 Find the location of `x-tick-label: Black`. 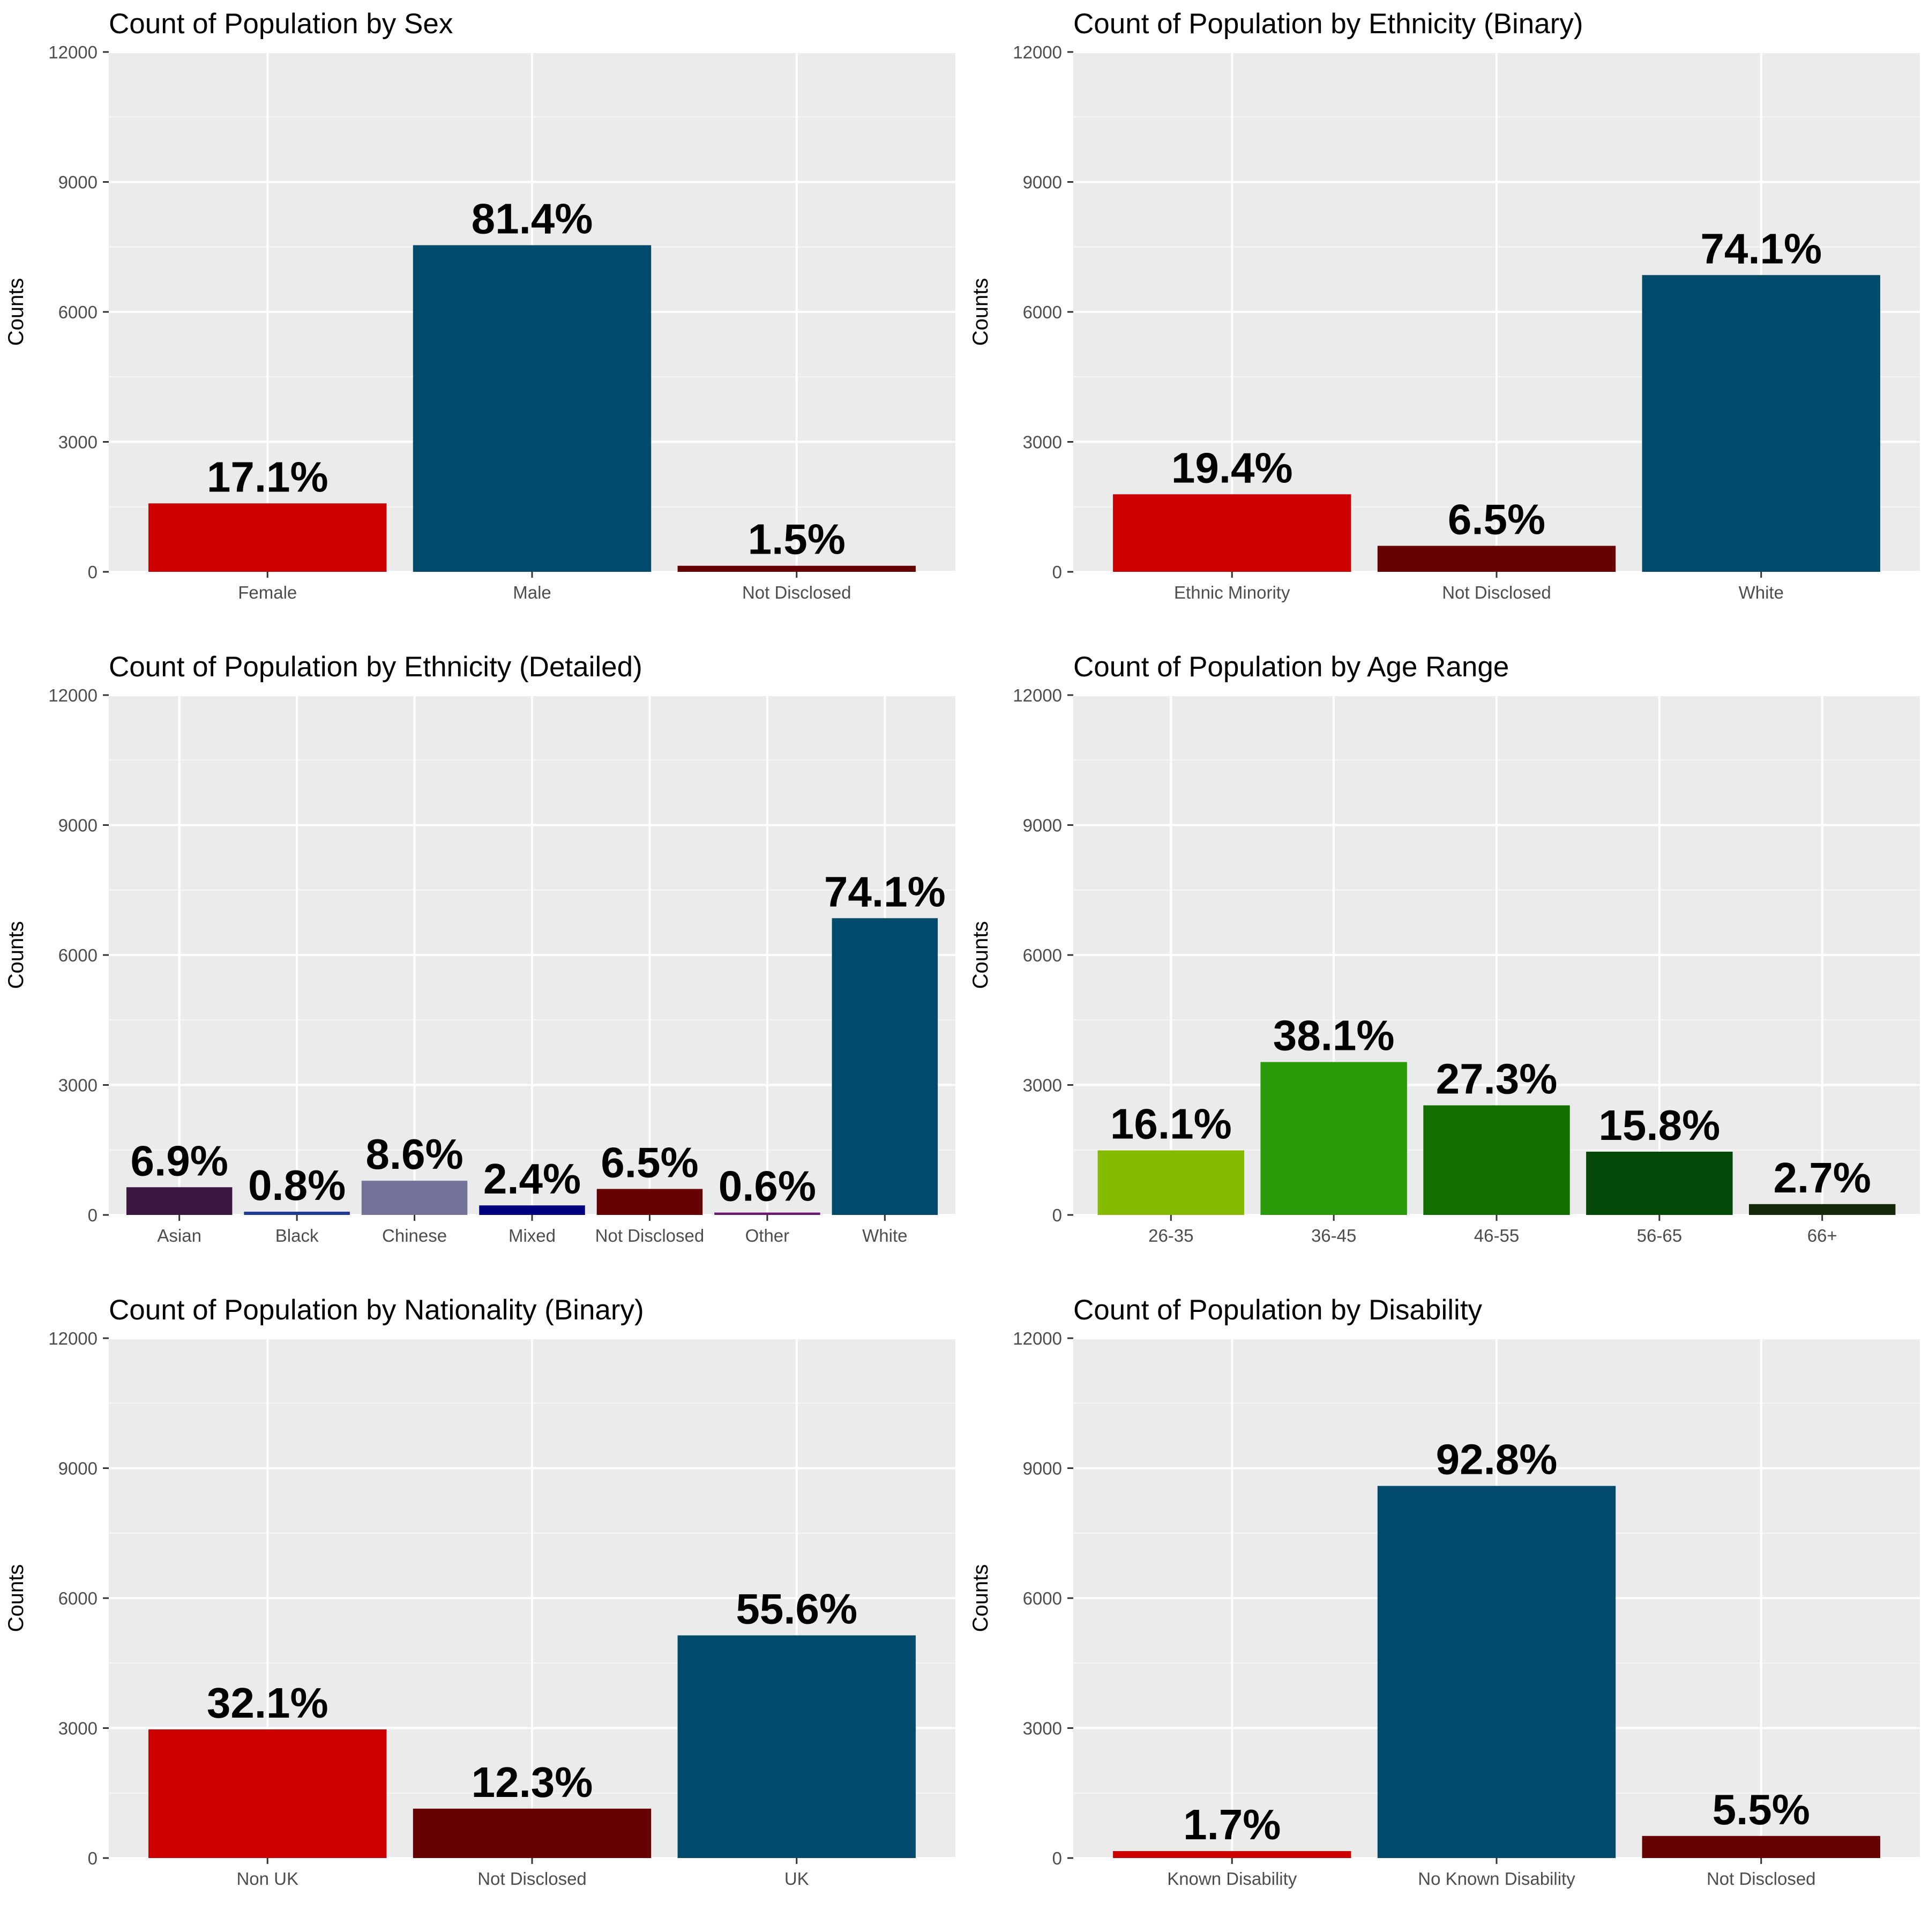

x-tick-label: Black is located at coordinates (297, 1235).